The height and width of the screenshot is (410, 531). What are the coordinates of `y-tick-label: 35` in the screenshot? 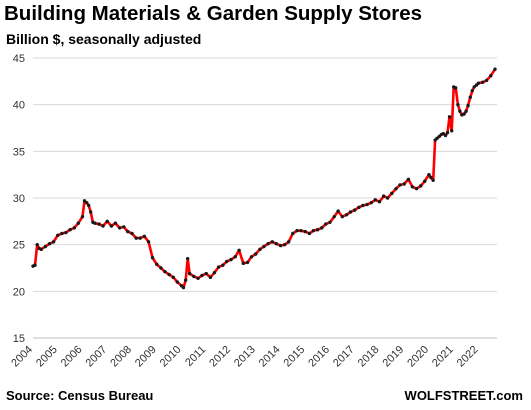 It's located at (19, 152).